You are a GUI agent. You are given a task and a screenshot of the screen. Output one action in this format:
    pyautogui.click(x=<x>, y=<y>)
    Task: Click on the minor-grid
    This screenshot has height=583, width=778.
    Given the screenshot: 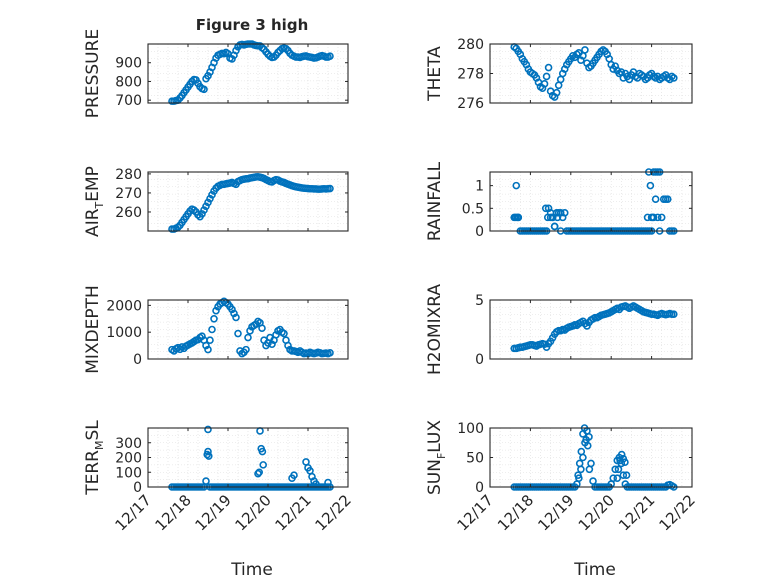 What is the action you would take?
    pyautogui.click(x=248, y=457)
    